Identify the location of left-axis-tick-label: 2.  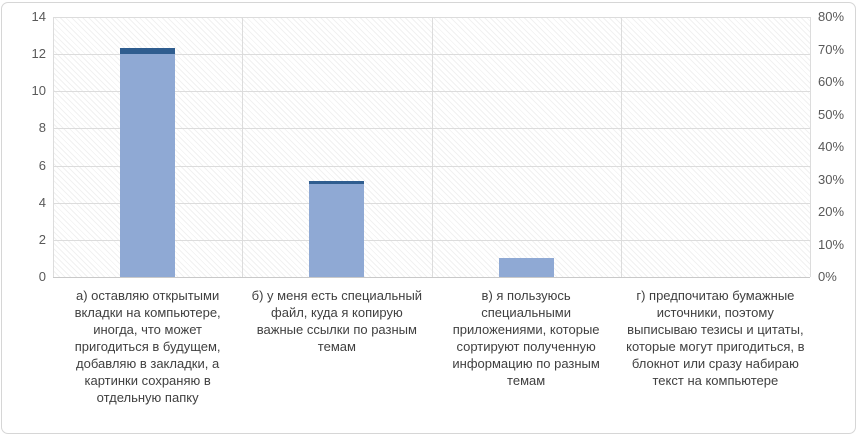
(42, 239).